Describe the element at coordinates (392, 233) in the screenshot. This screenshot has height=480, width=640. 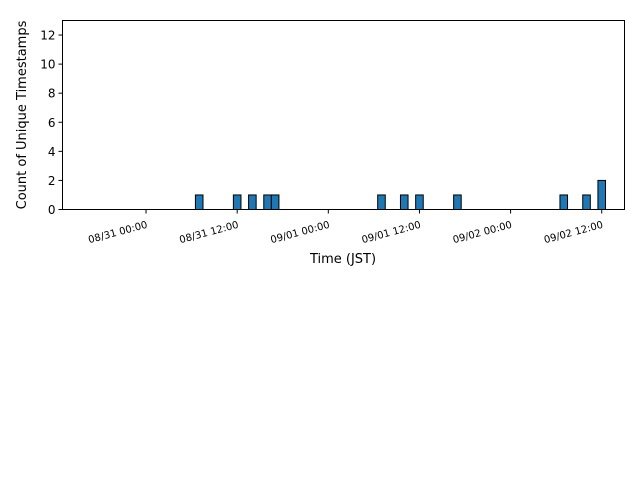
I see `x-tick-label: 09/01 12:00` at that location.